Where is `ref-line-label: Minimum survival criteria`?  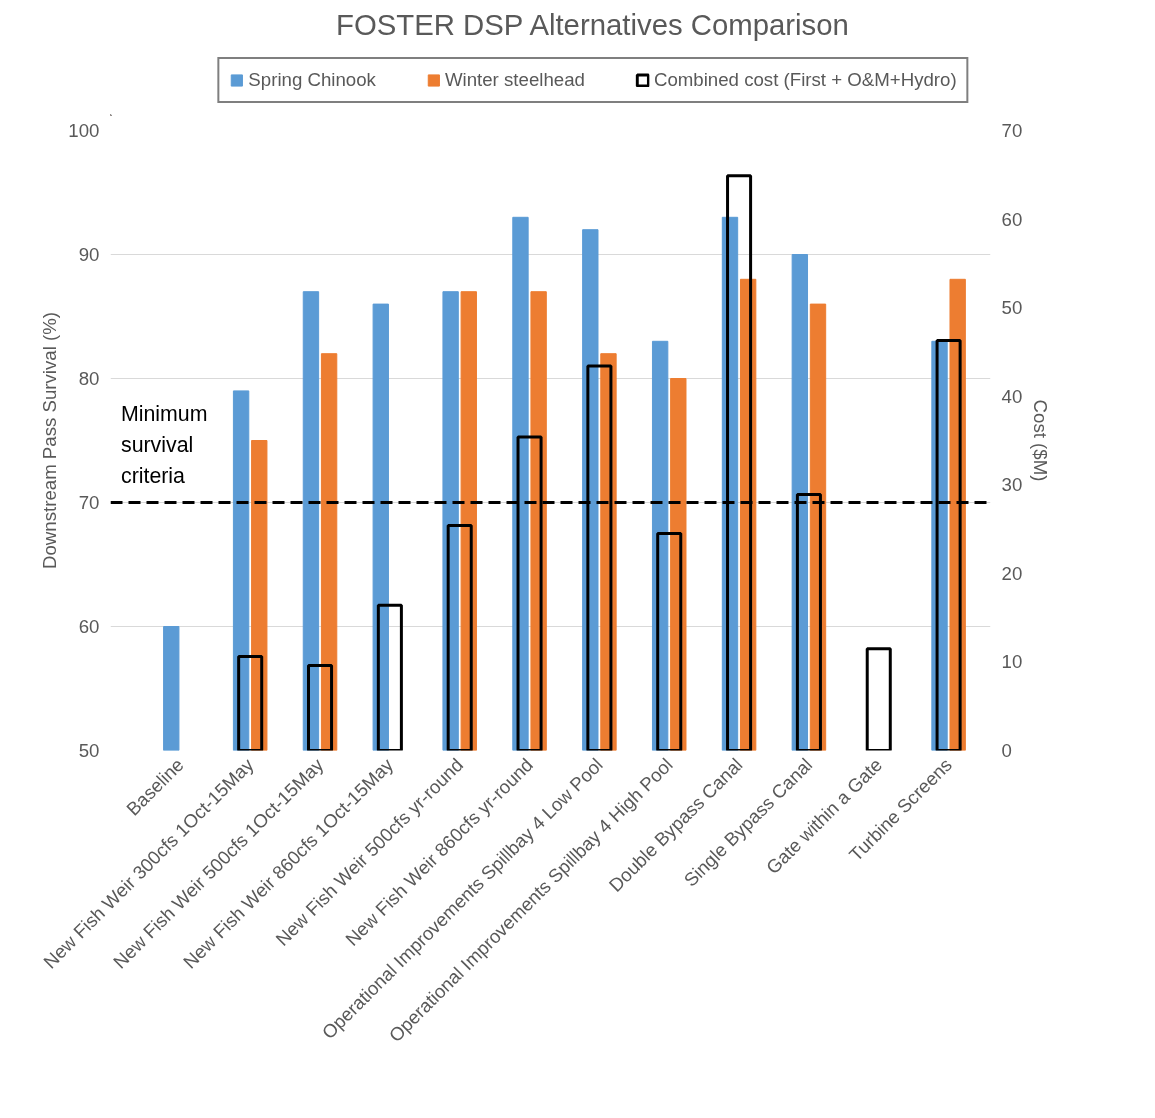
ref-line-label: Minimum survival criteria is located at coordinates (164, 445).